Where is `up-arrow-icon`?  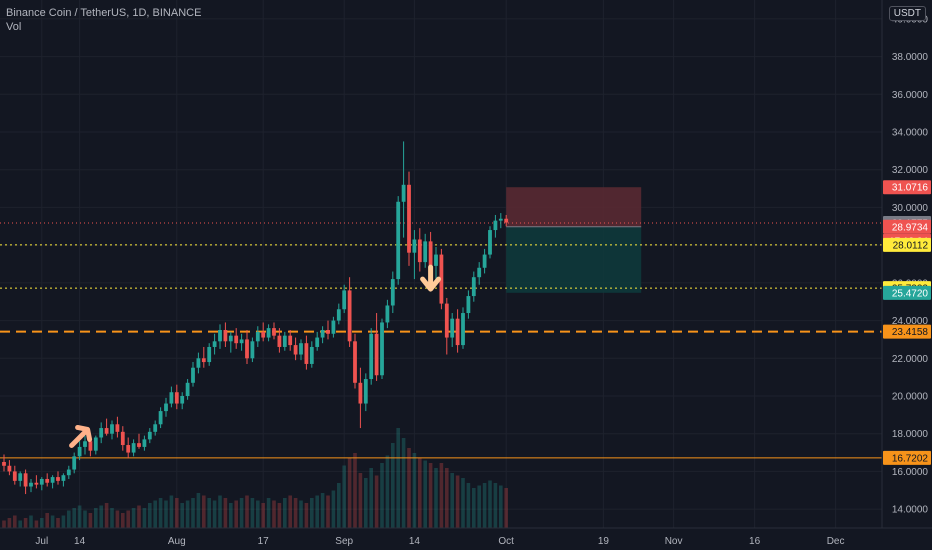 up-arrow-icon is located at coordinates (81, 436).